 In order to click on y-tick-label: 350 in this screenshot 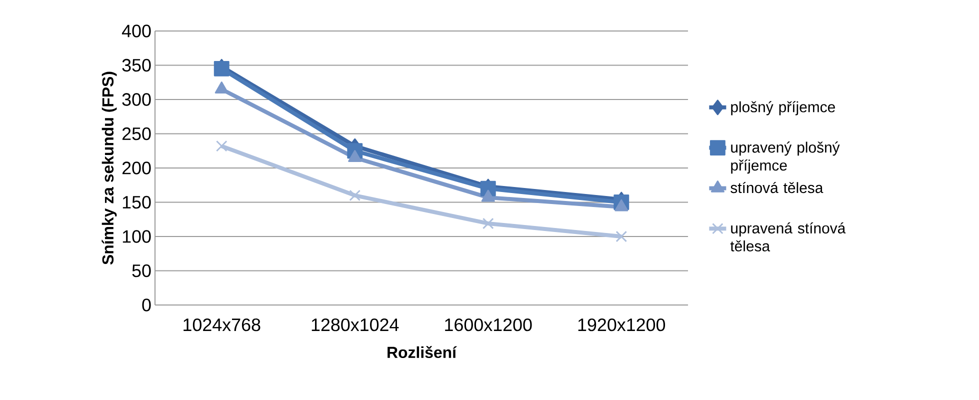, I will do `click(136, 65)`.